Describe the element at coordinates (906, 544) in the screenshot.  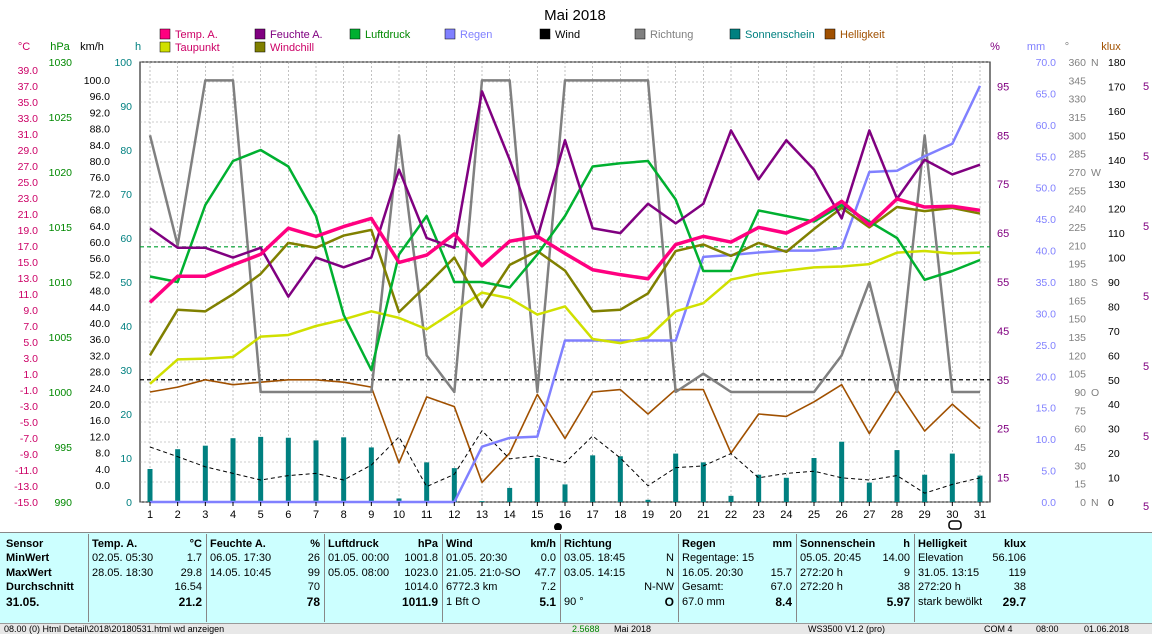
I see `stats-unit-sonne: h` at that location.